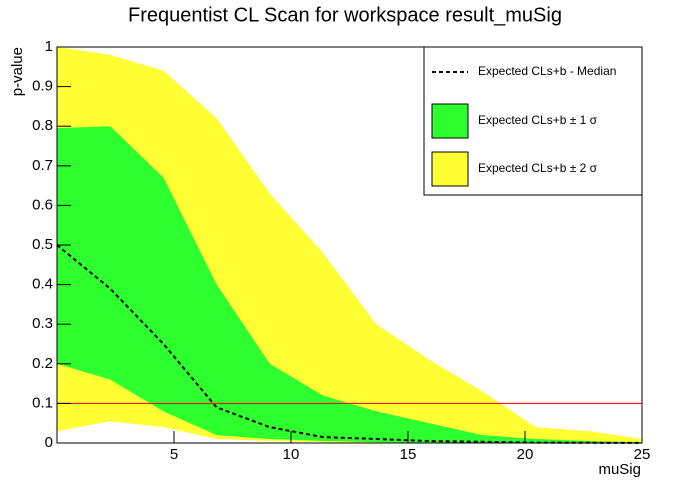 The width and height of the screenshot is (690, 487). I want to click on legend-label: Expected CLs+b - Median, so click(547, 71).